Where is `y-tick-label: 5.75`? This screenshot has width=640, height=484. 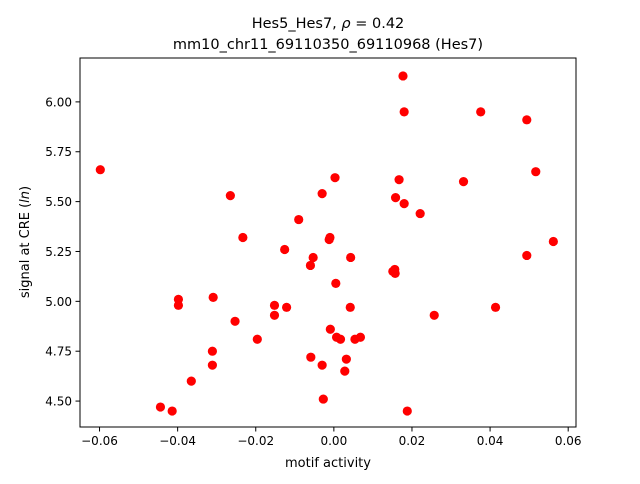
y-tick-label: 5.75 is located at coordinates (58, 152).